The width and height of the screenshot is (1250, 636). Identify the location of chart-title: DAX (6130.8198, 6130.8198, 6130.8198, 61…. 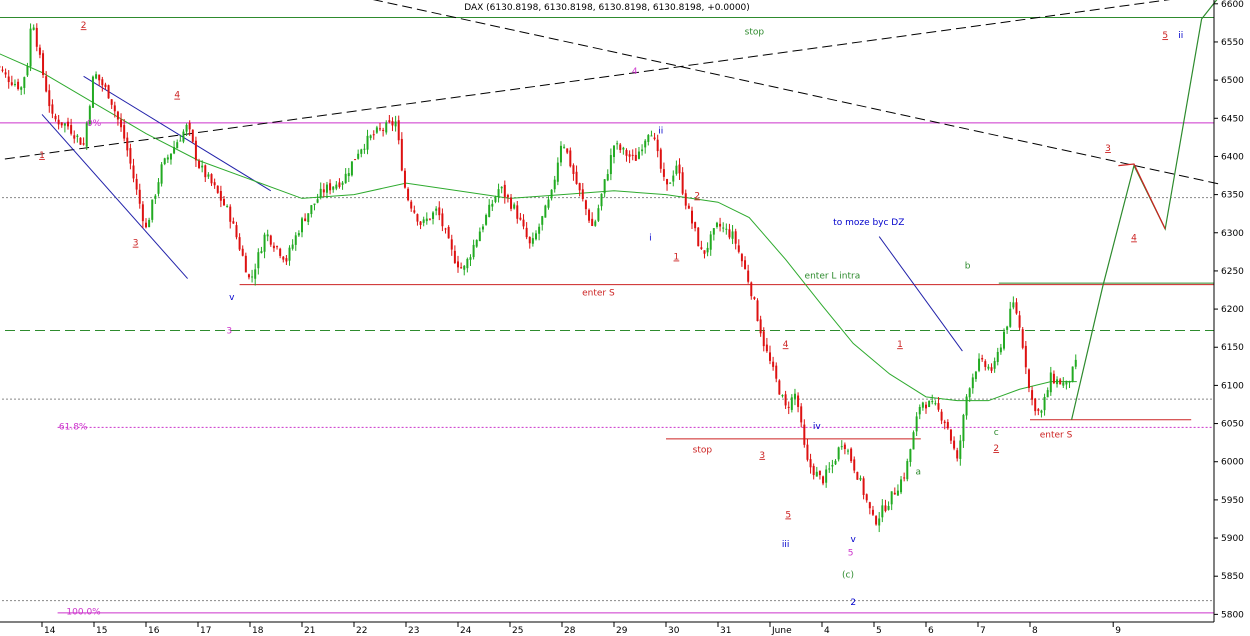
(607, 8).